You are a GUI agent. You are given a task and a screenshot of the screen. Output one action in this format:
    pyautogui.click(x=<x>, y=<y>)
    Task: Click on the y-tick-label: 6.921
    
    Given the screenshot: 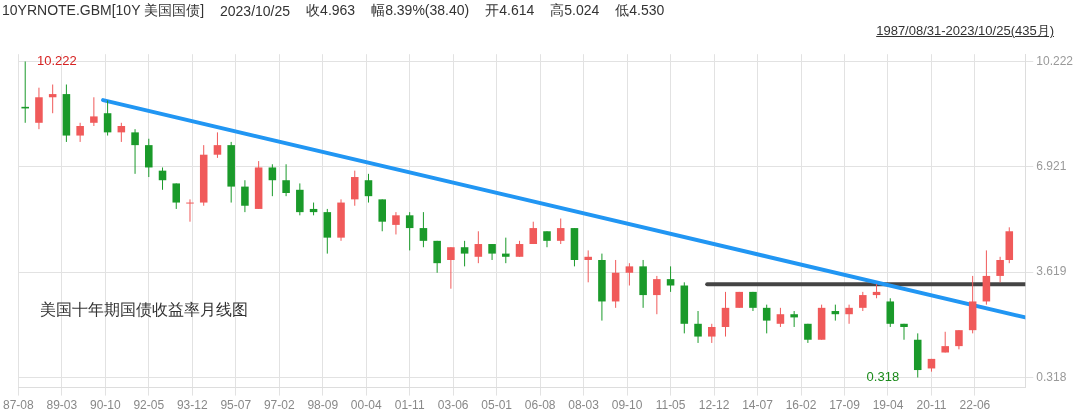 What is the action you would take?
    pyautogui.click(x=1051, y=166)
    